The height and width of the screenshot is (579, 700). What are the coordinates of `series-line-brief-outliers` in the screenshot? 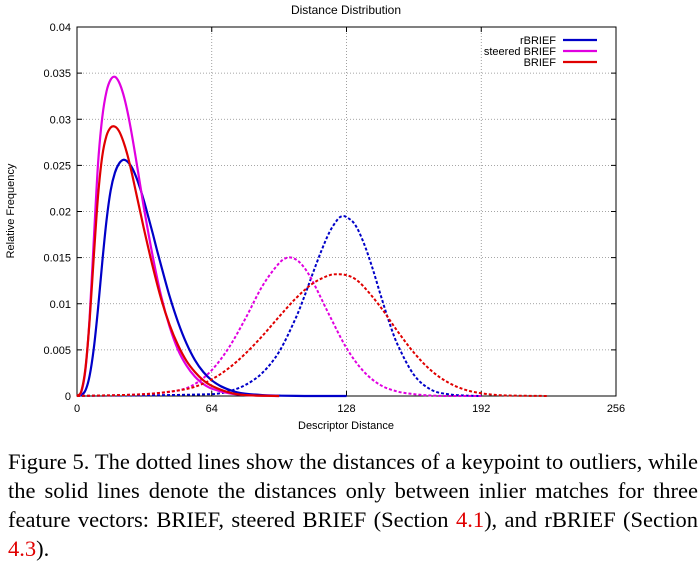 It's located at (312, 335).